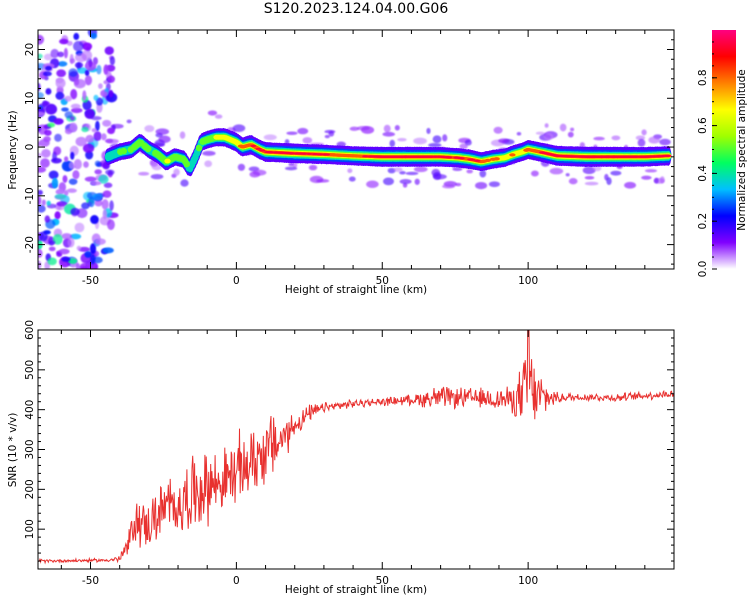 Image resolution: width=750 pixels, height=600 pixels. Describe the element at coordinates (703, 269) in the screenshot. I see `colorbar-tick-label: 0.0` at that location.